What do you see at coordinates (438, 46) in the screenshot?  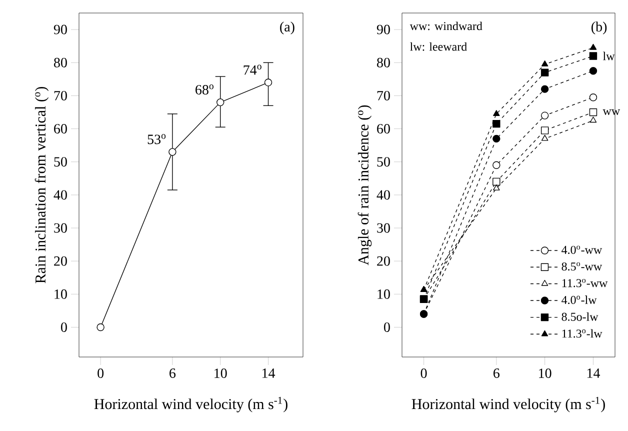 I see `annotation: lw: leeward` at bounding box center [438, 46].